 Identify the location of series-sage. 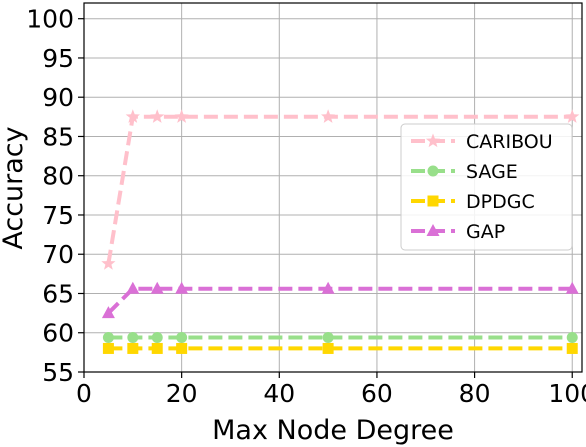
(340, 337).